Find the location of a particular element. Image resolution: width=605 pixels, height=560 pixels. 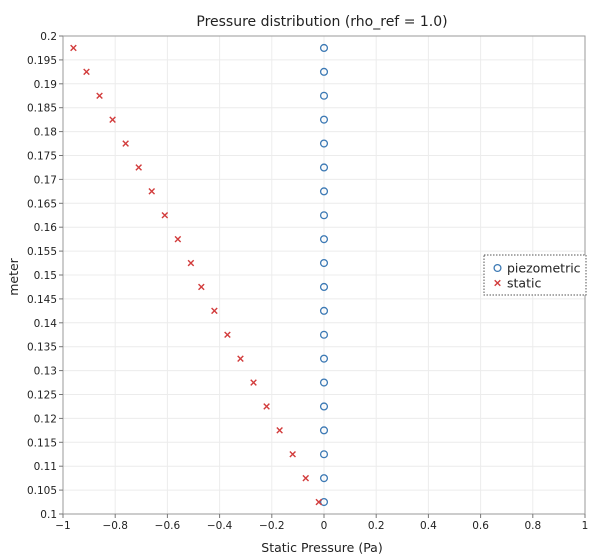

legend-label-piezometric: piezometric is located at coordinates (544, 268).